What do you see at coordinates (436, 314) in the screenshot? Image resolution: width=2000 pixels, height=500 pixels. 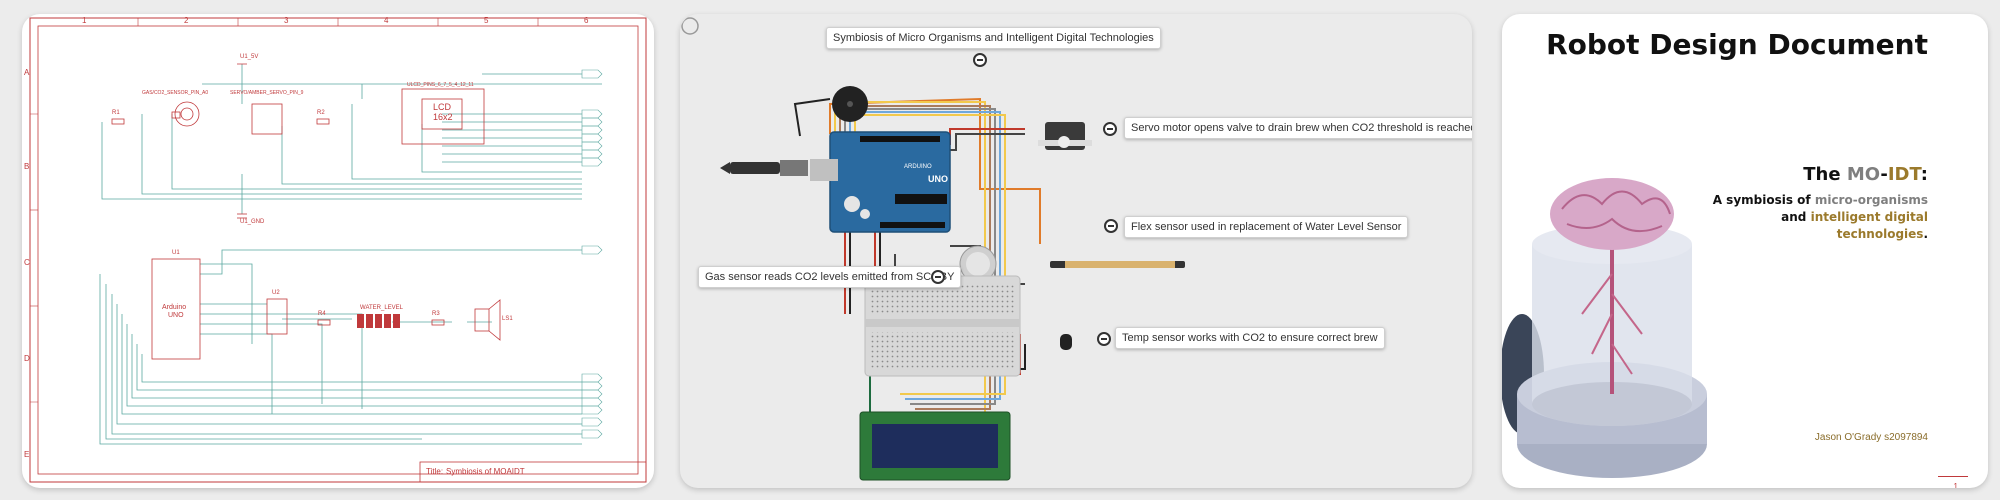 I see `r3-label: R3` at bounding box center [436, 314].